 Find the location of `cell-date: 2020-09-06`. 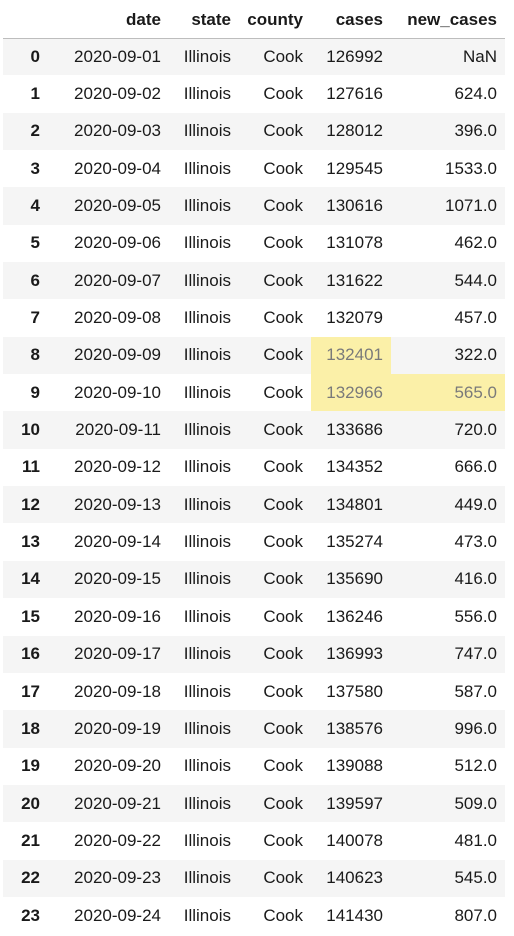

cell-date: 2020-09-06 is located at coordinates (117, 243).